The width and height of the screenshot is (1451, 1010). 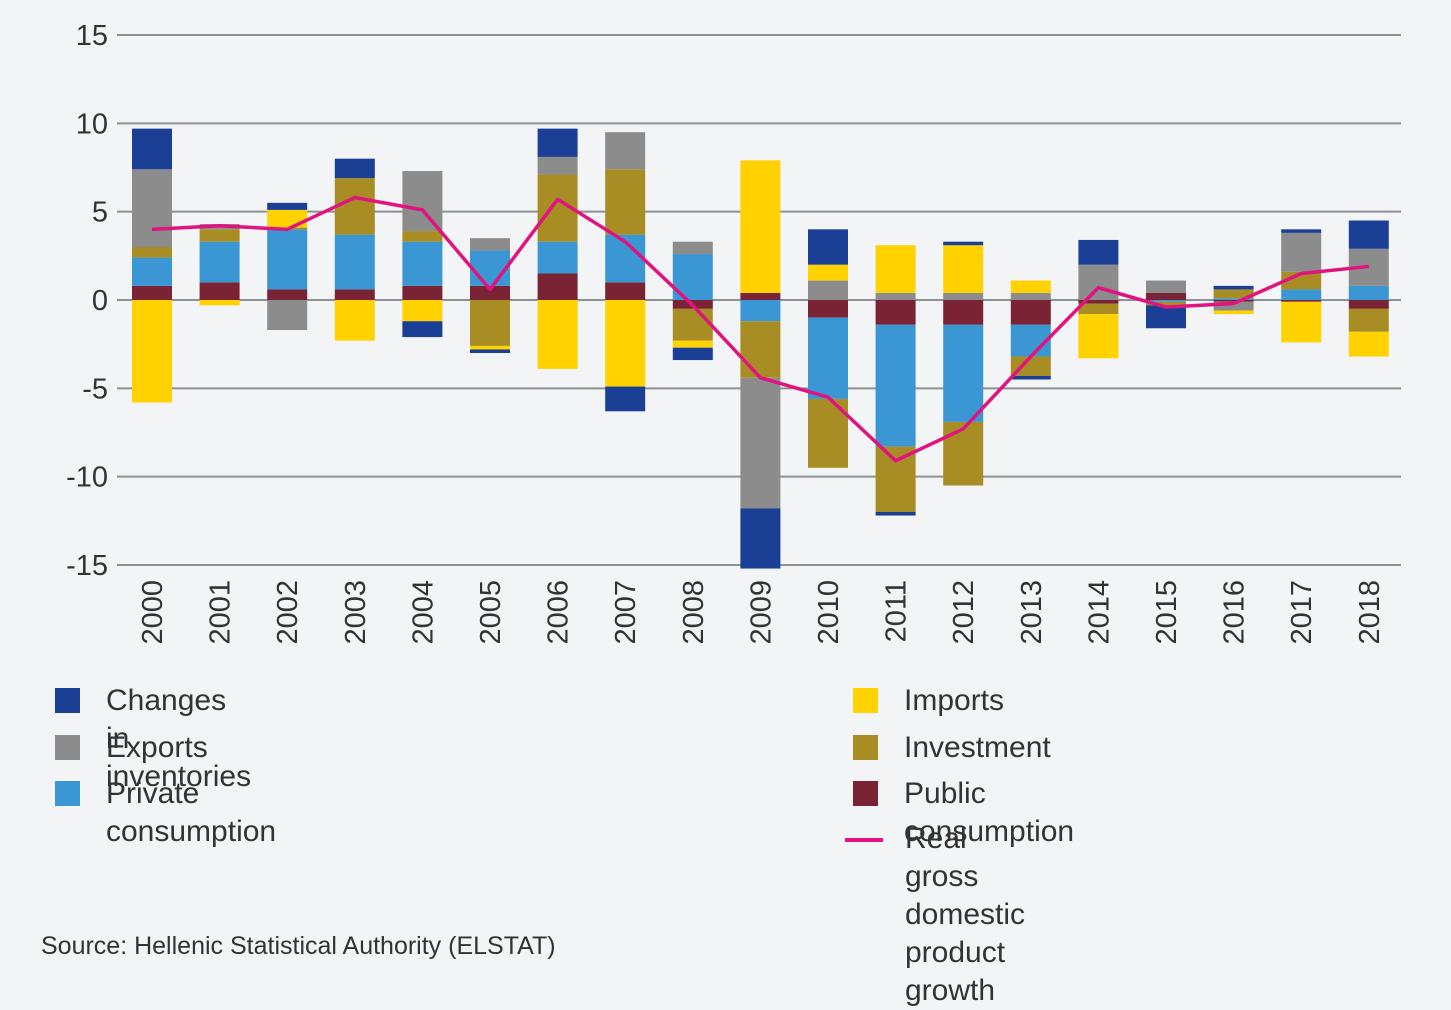 I want to click on x-tick-label: 2000, so click(x=153, y=612).